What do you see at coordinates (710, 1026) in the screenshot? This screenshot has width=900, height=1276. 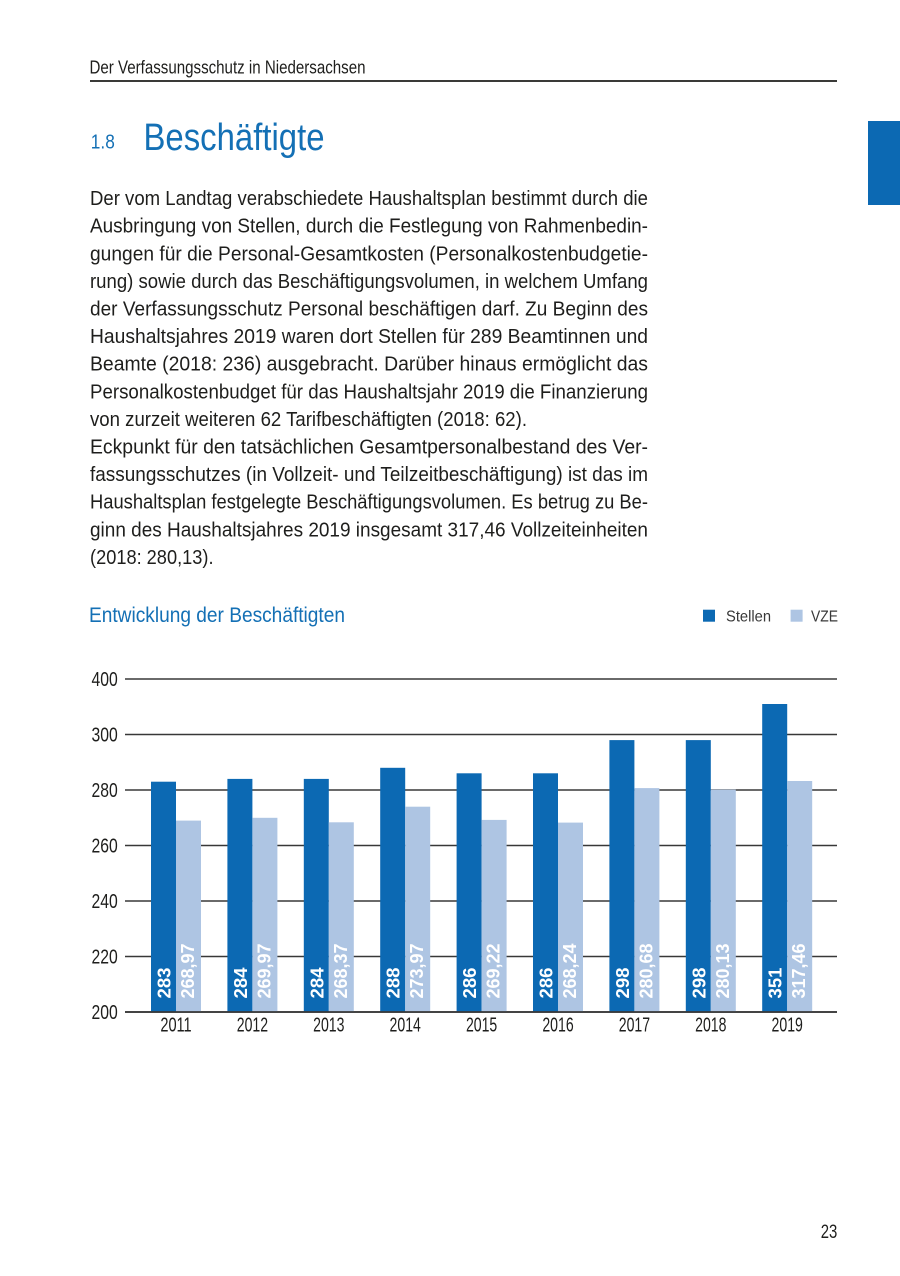 I see `svg-text: 2018` at bounding box center [710, 1026].